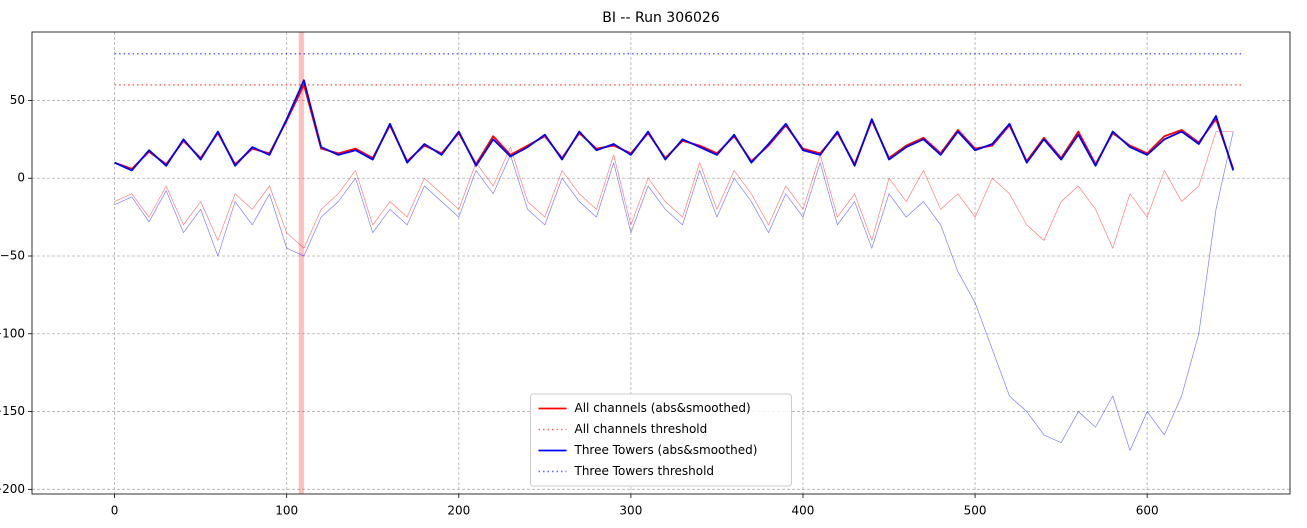 Image resolution: width=1307 pixels, height=528 pixels. What do you see at coordinates (301, 263) in the screenshot?
I see `highlight-span` at bounding box center [301, 263].